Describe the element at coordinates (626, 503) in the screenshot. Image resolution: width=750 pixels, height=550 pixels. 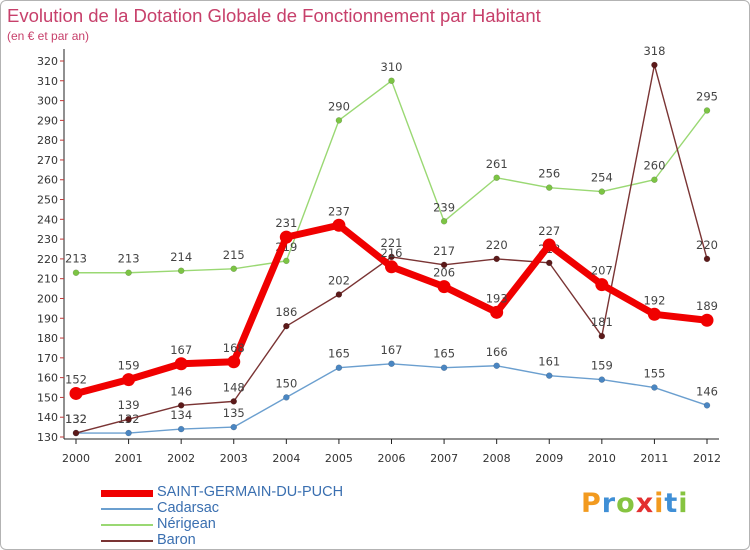
I see `logo-letter: o` at that location.